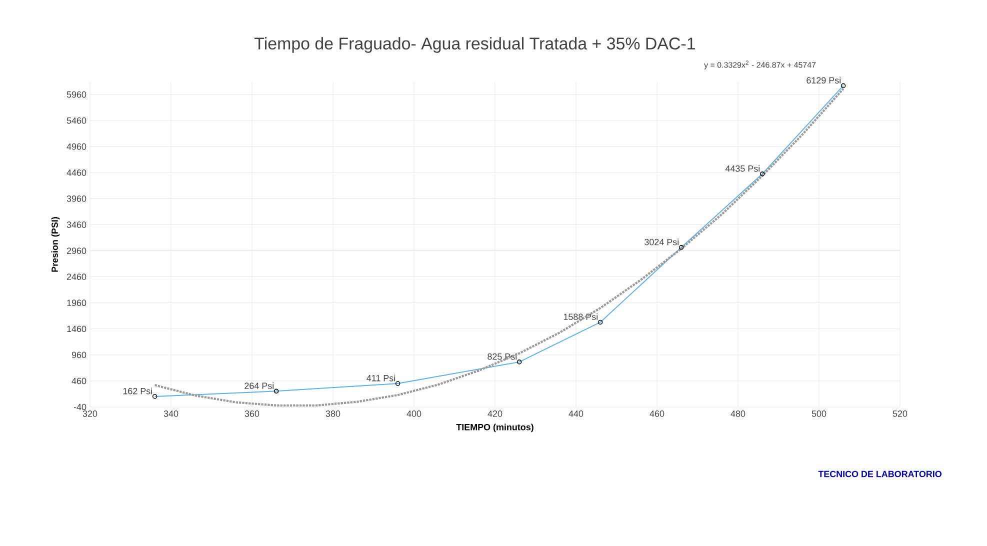 The image size is (987, 546). I want to click on x-tick-label: 380, so click(333, 413).